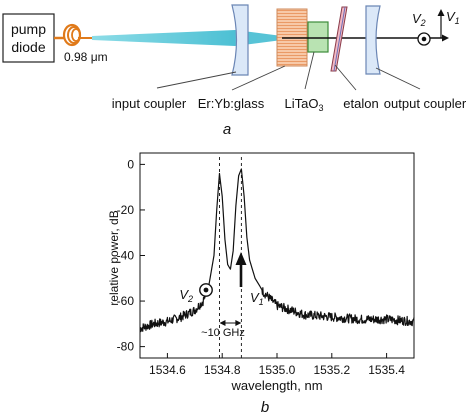  I want to click on y-tick-label: -40, so click(126, 256).